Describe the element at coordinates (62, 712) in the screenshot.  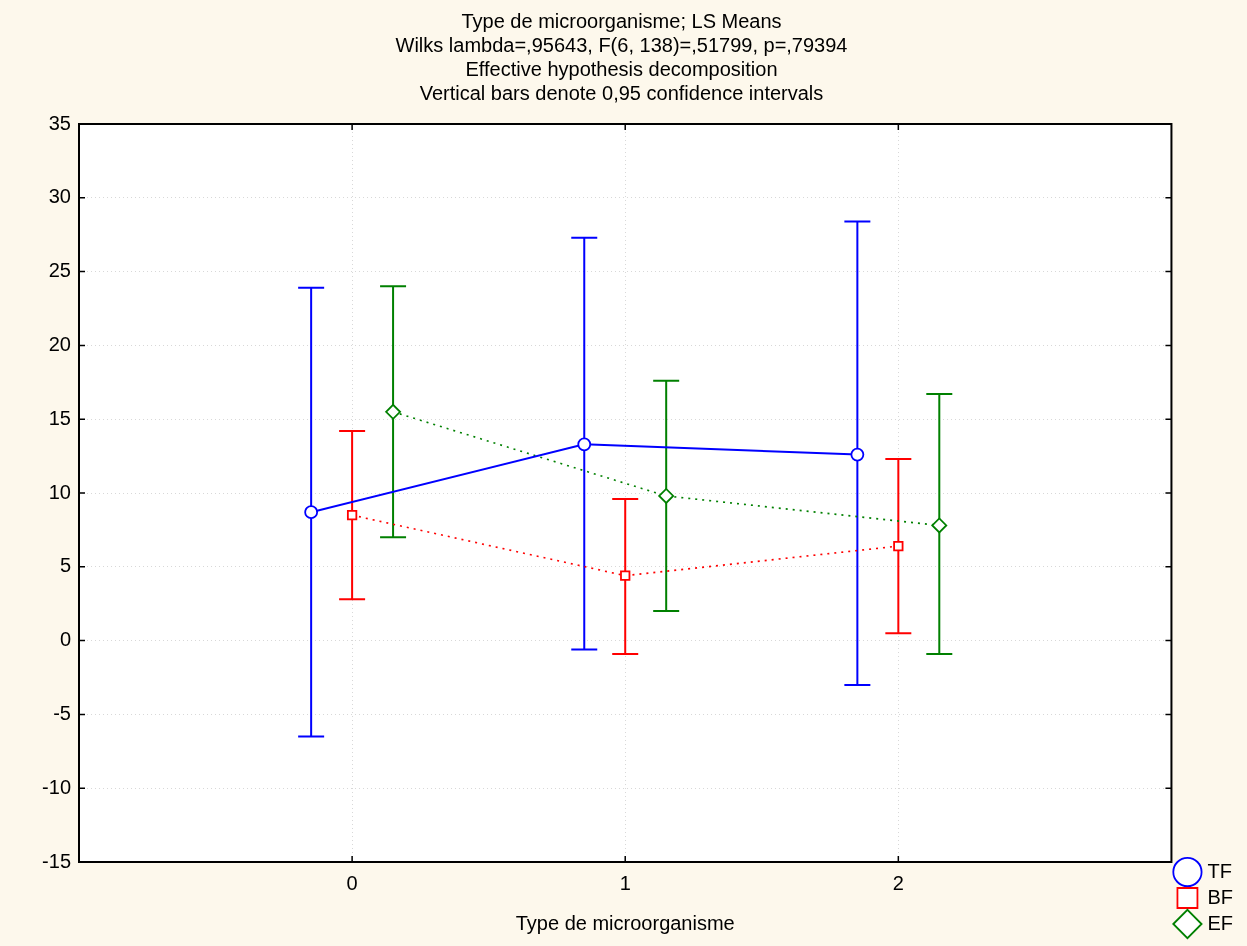
I see `y-tick-label: -5` at that location.